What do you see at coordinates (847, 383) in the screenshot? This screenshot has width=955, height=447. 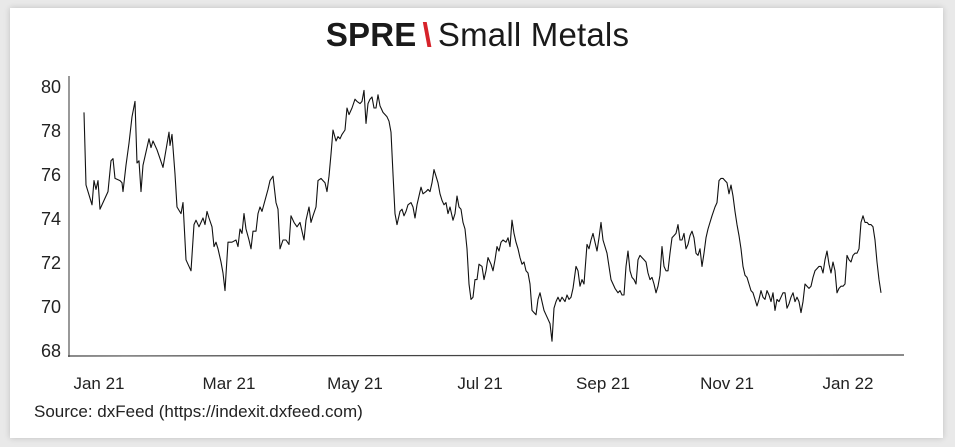 I see `x-tick-label: Jan 22` at bounding box center [847, 383].